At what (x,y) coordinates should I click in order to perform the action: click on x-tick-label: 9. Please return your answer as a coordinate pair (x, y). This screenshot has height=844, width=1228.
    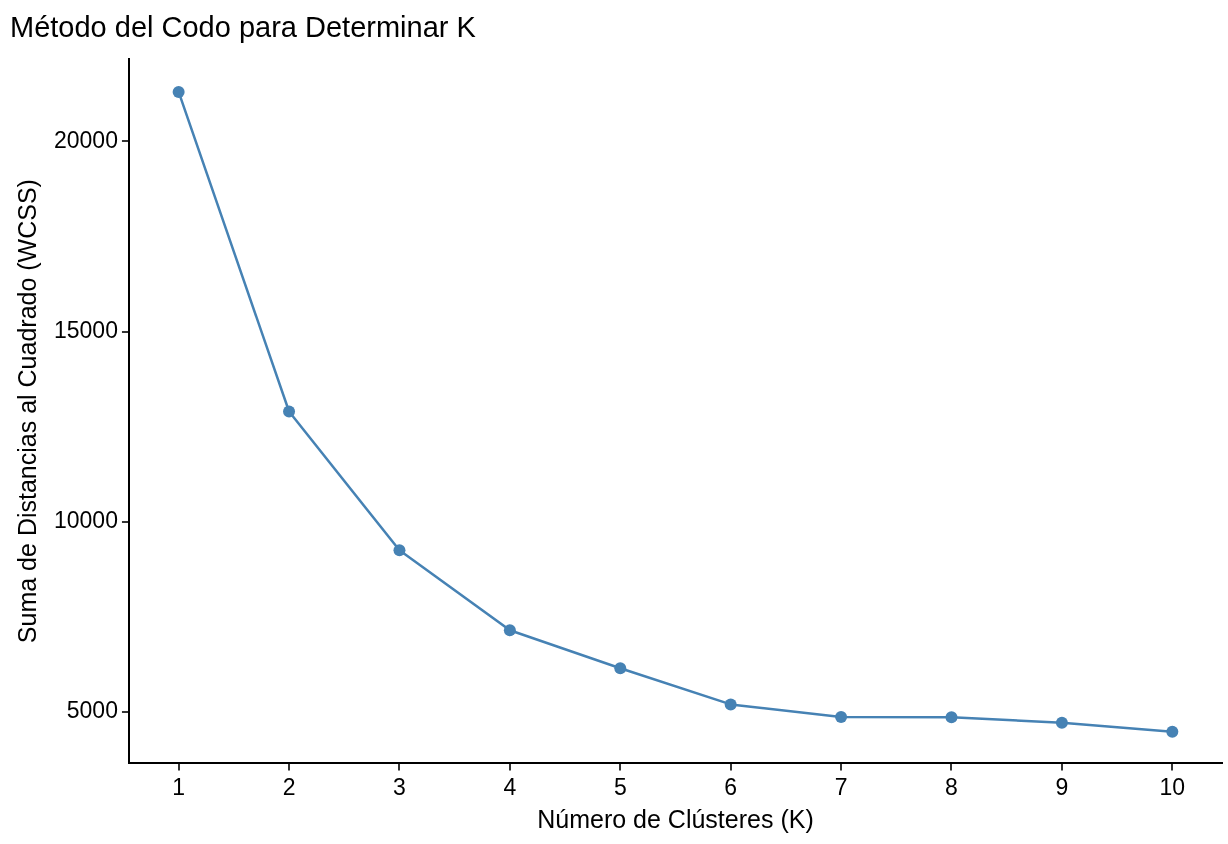
    Looking at the image, I should click on (1062, 786).